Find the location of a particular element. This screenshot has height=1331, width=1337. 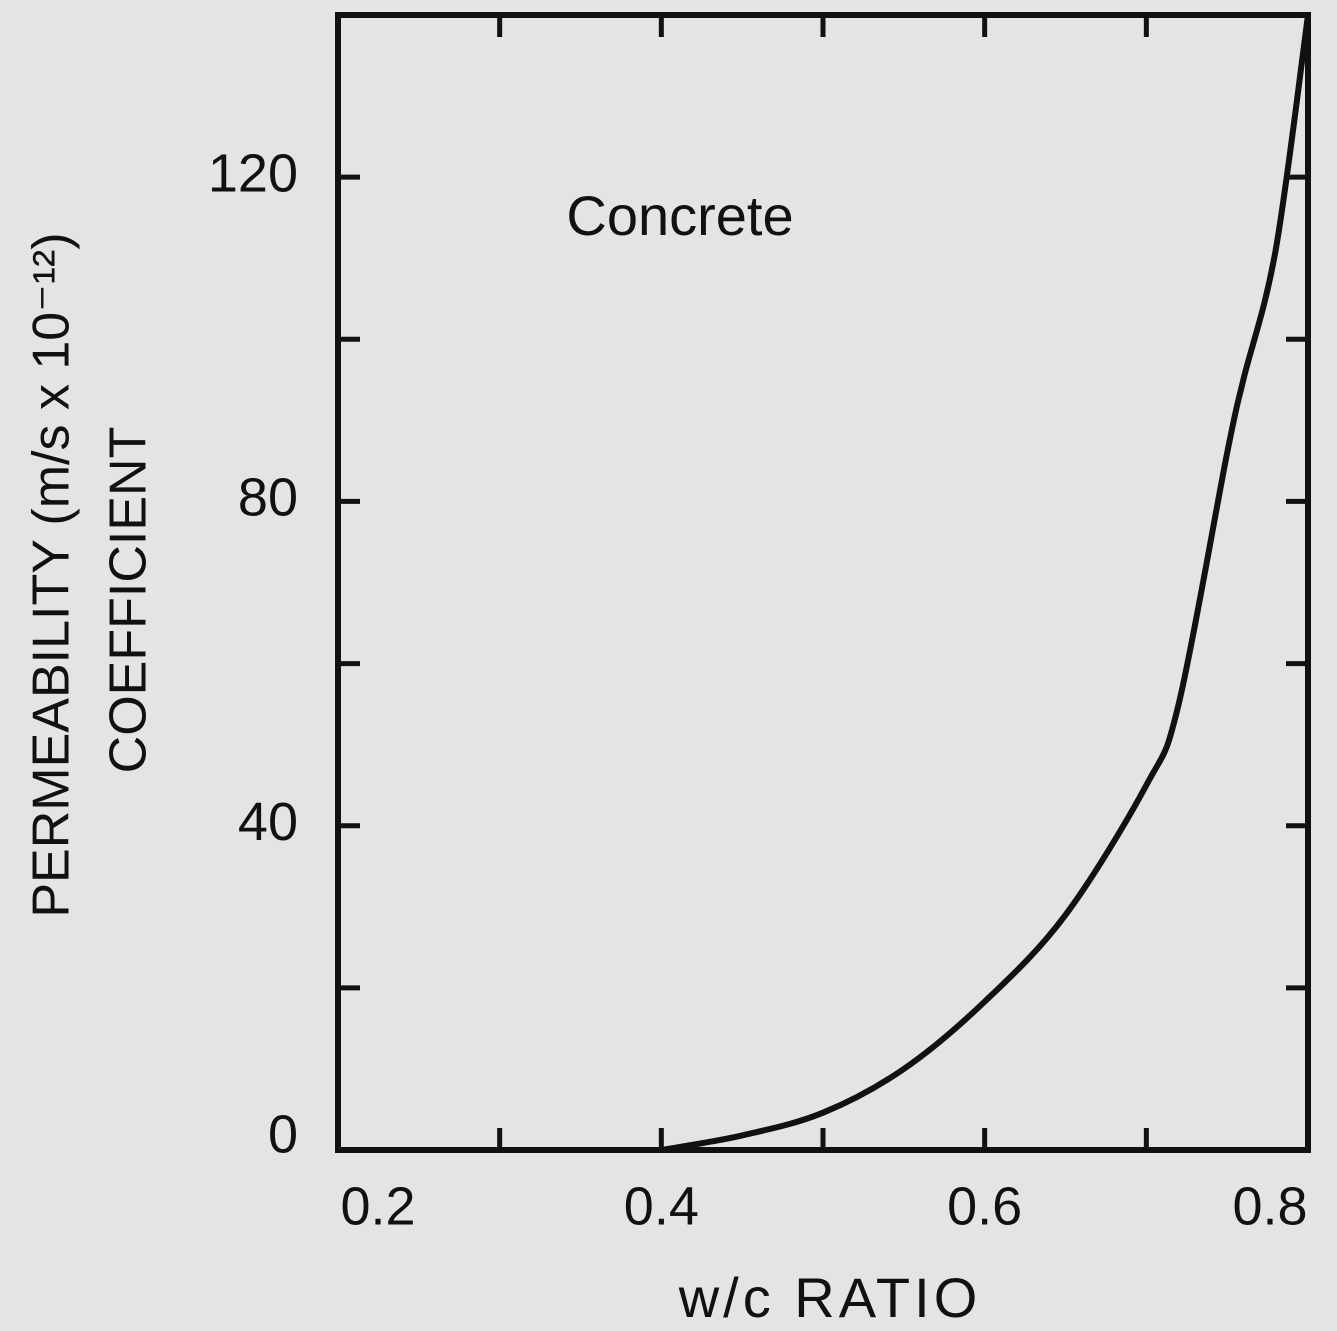

y-tick-label: 120 is located at coordinates (253, 173).